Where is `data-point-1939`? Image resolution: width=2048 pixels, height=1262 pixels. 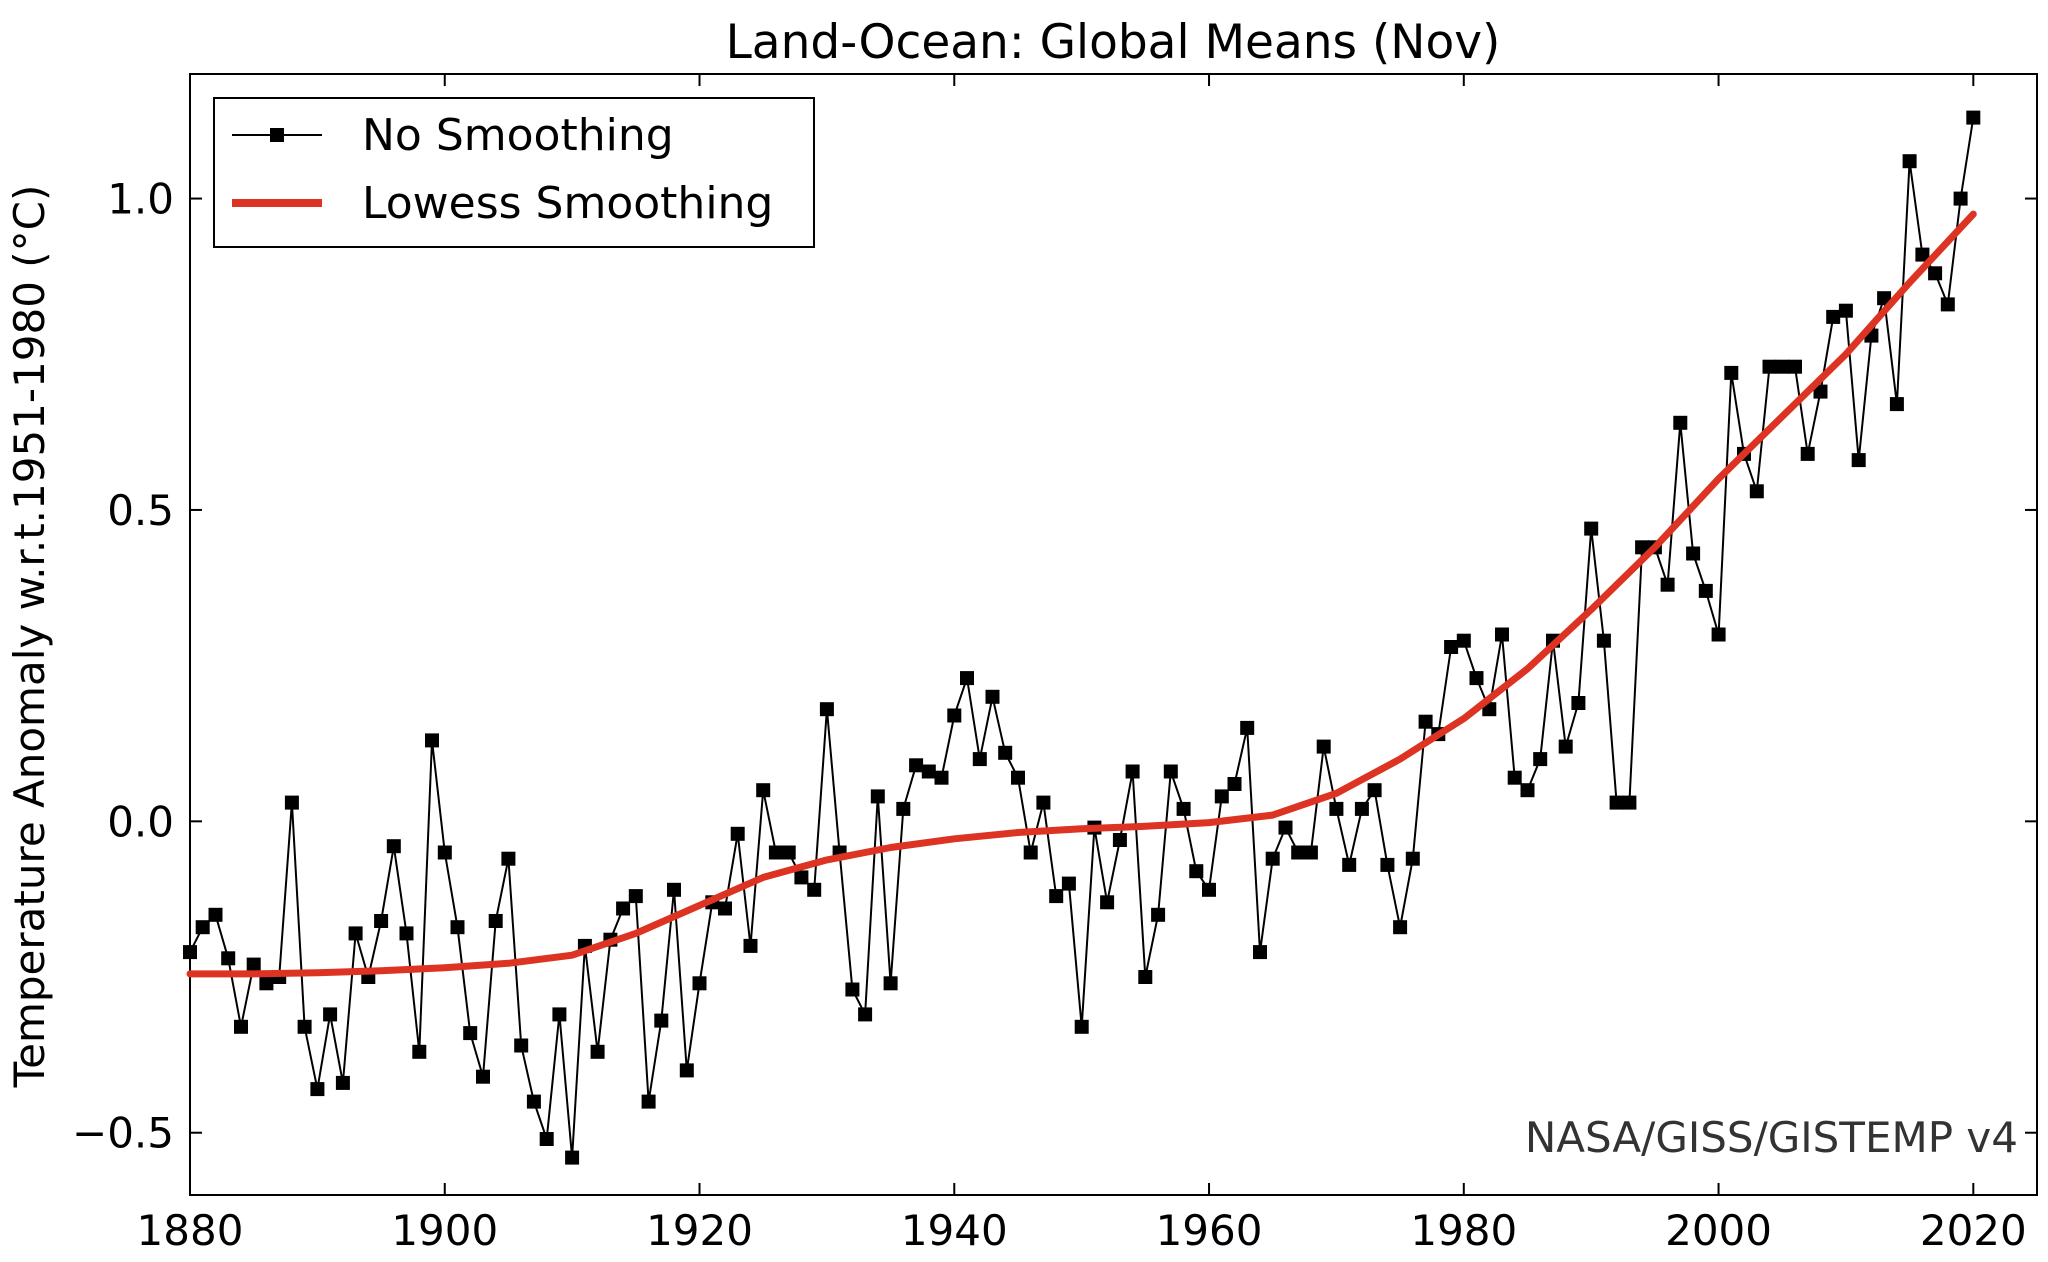
data-point-1939 is located at coordinates (941, 777).